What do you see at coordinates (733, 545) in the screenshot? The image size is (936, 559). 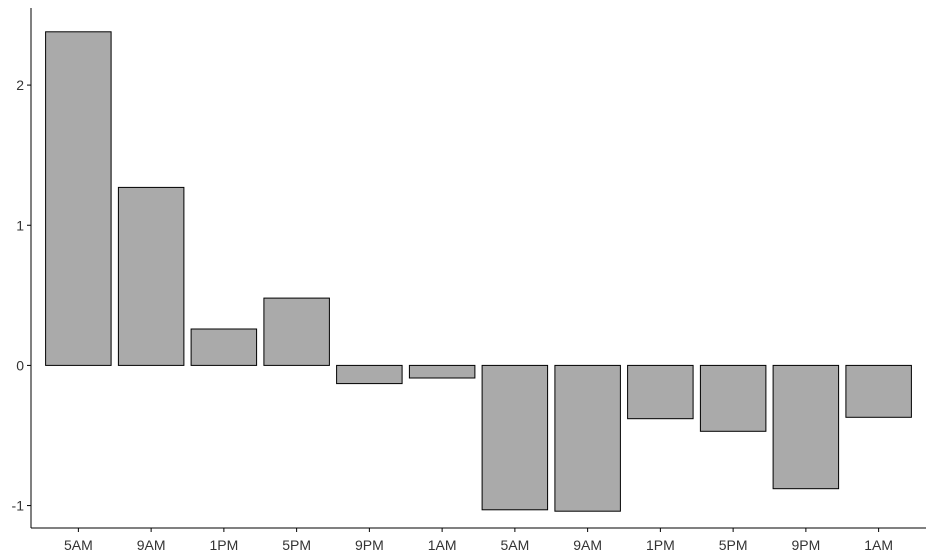 I see `x-tick-label-9: 5PM` at bounding box center [733, 545].